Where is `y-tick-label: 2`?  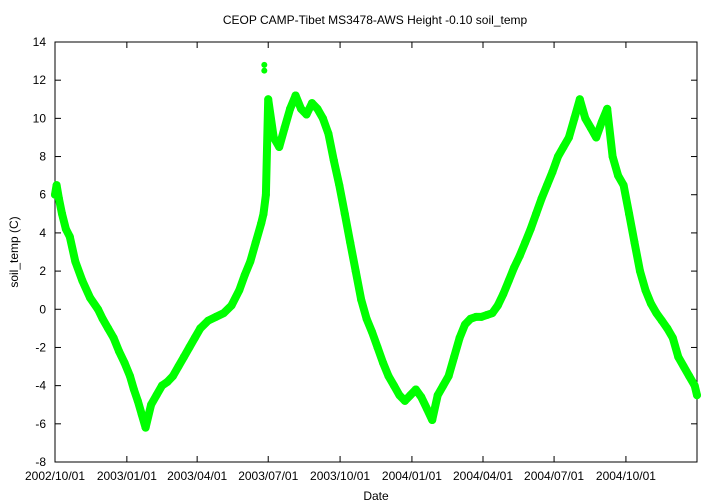 y-tick-label: 2 is located at coordinates (42, 271).